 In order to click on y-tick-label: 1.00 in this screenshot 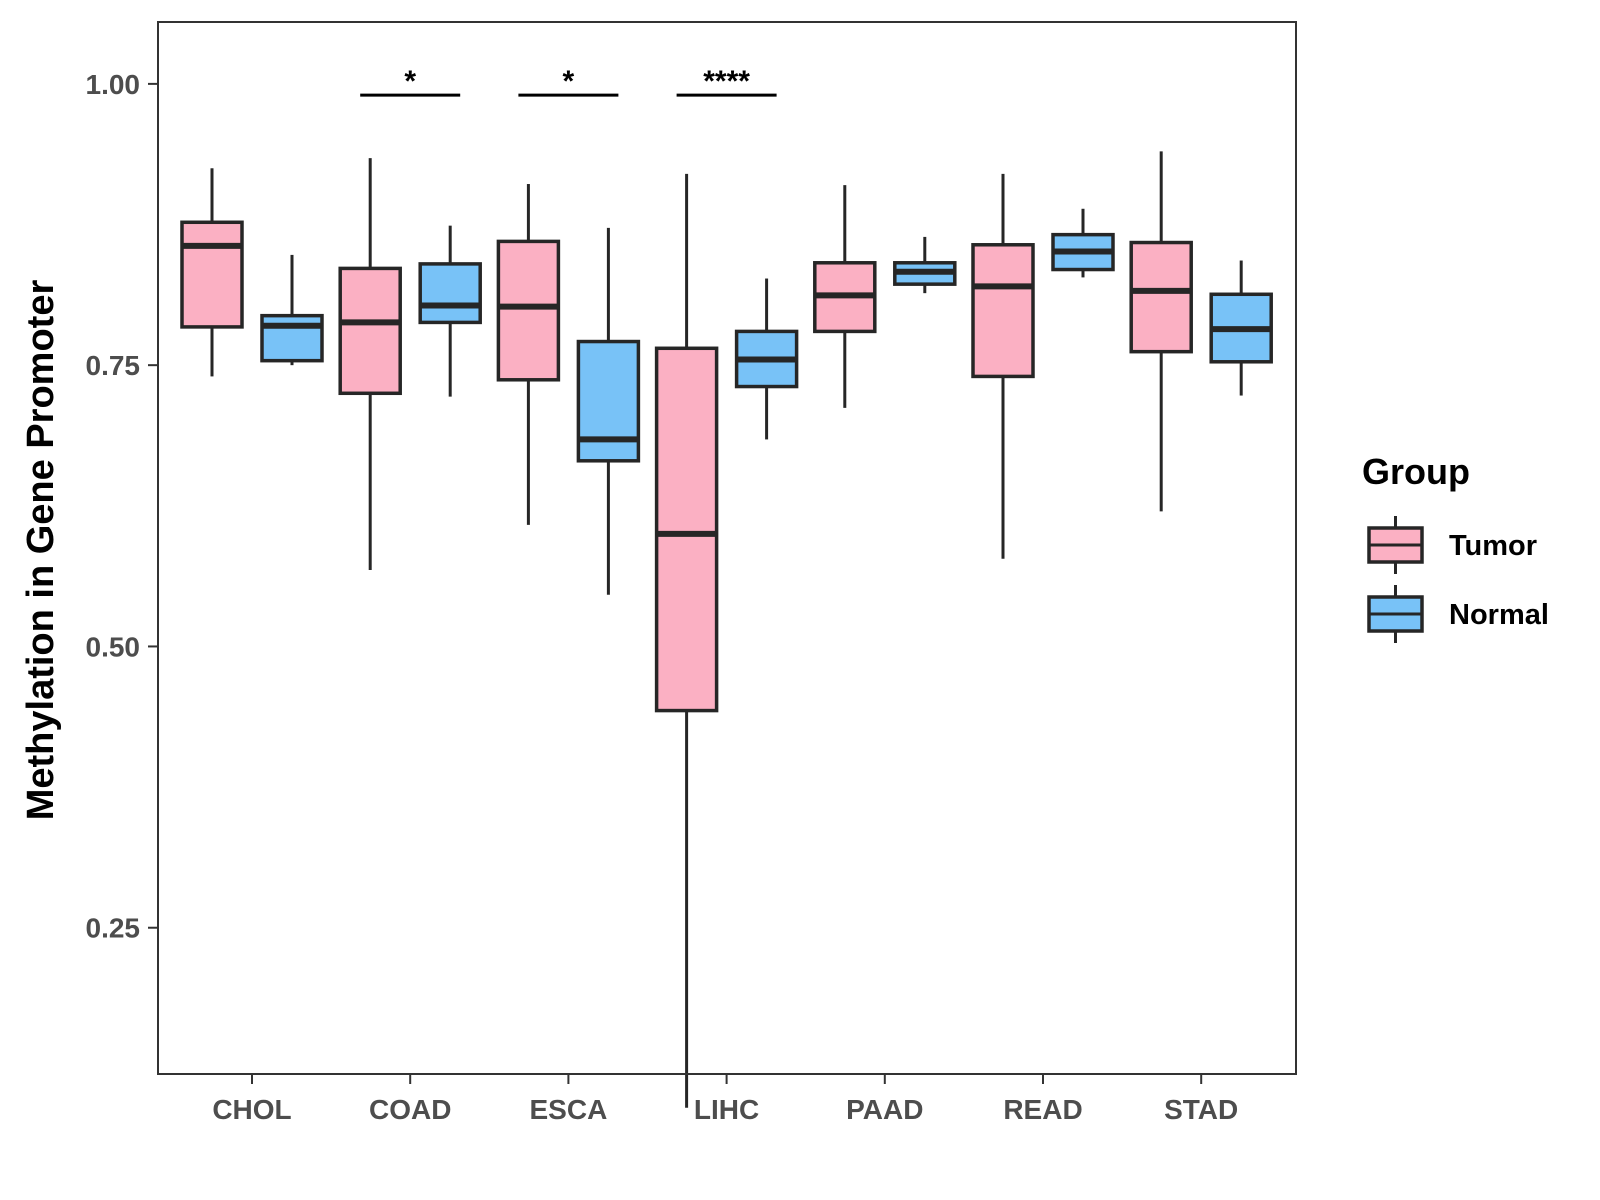, I will do `click(113, 84)`.